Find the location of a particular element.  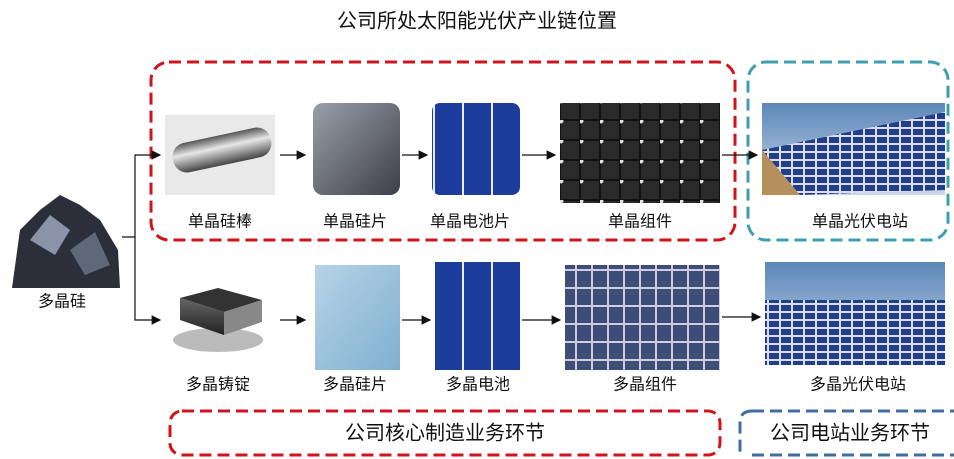

mono-plant-image is located at coordinates (853, 149).